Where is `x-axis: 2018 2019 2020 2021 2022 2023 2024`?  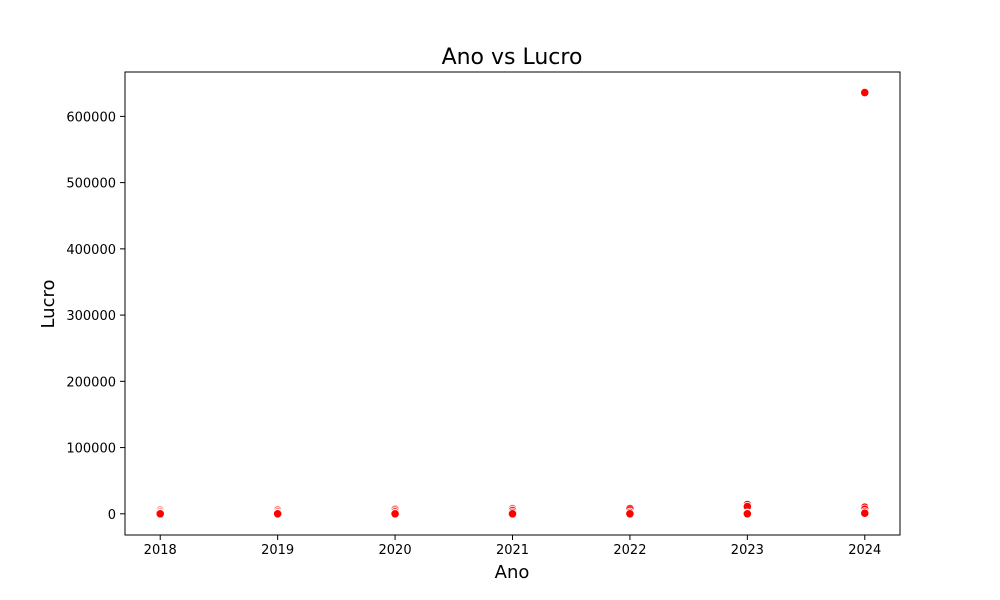
x-axis: 2018 2019 2020 2021 2022 2023 2024 is located at coordinates (512, 546).